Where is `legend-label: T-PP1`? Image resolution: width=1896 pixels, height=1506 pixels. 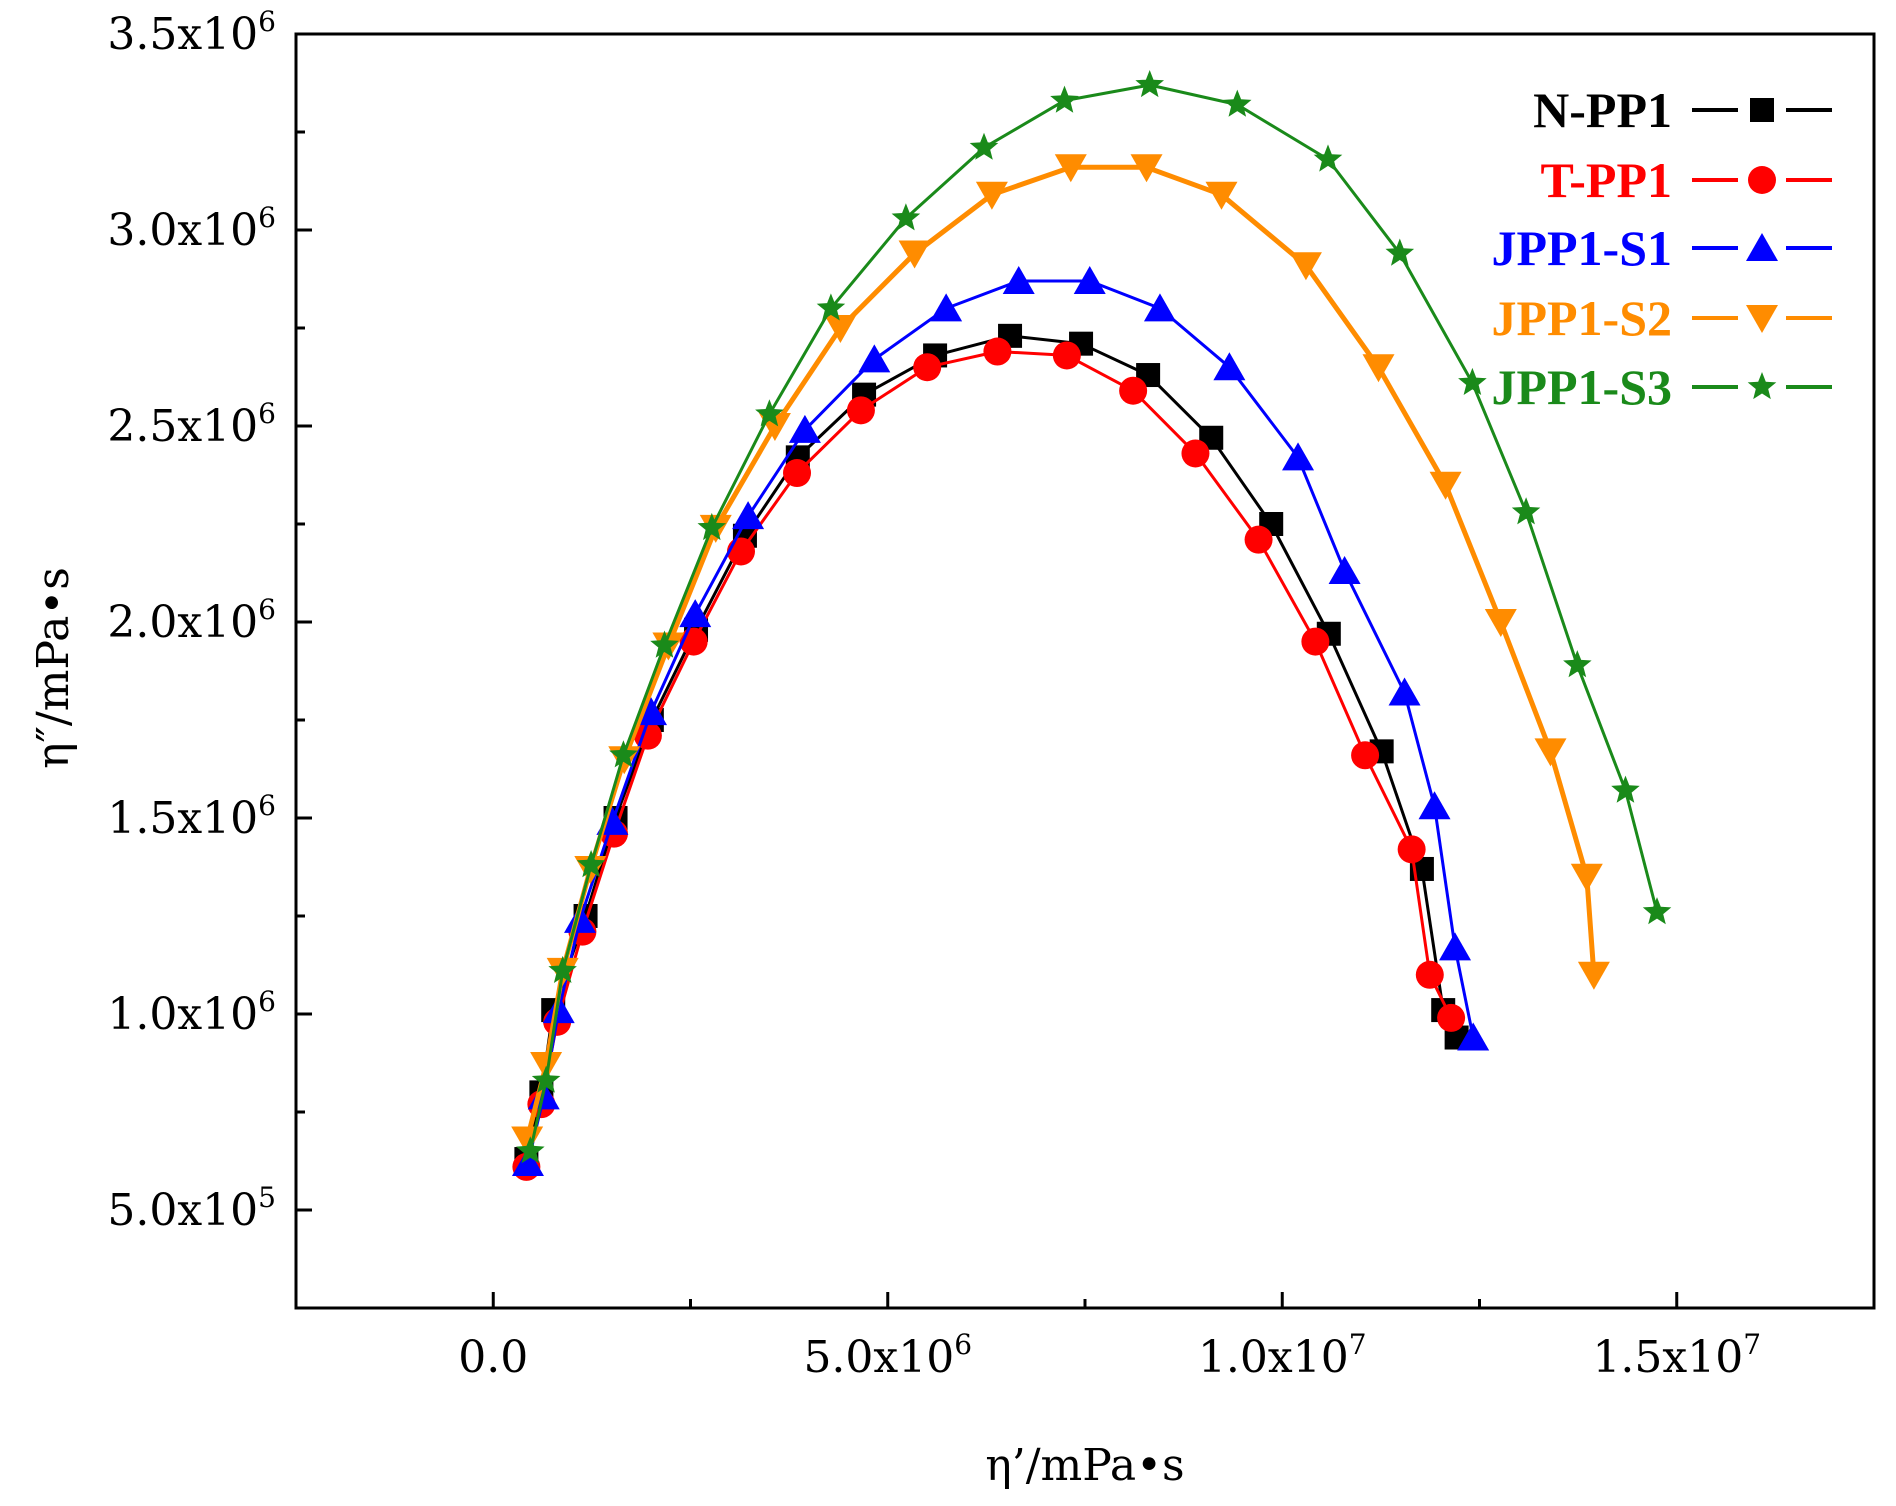 legend-label: T-PP1 is located at coordinates (1607, 180).